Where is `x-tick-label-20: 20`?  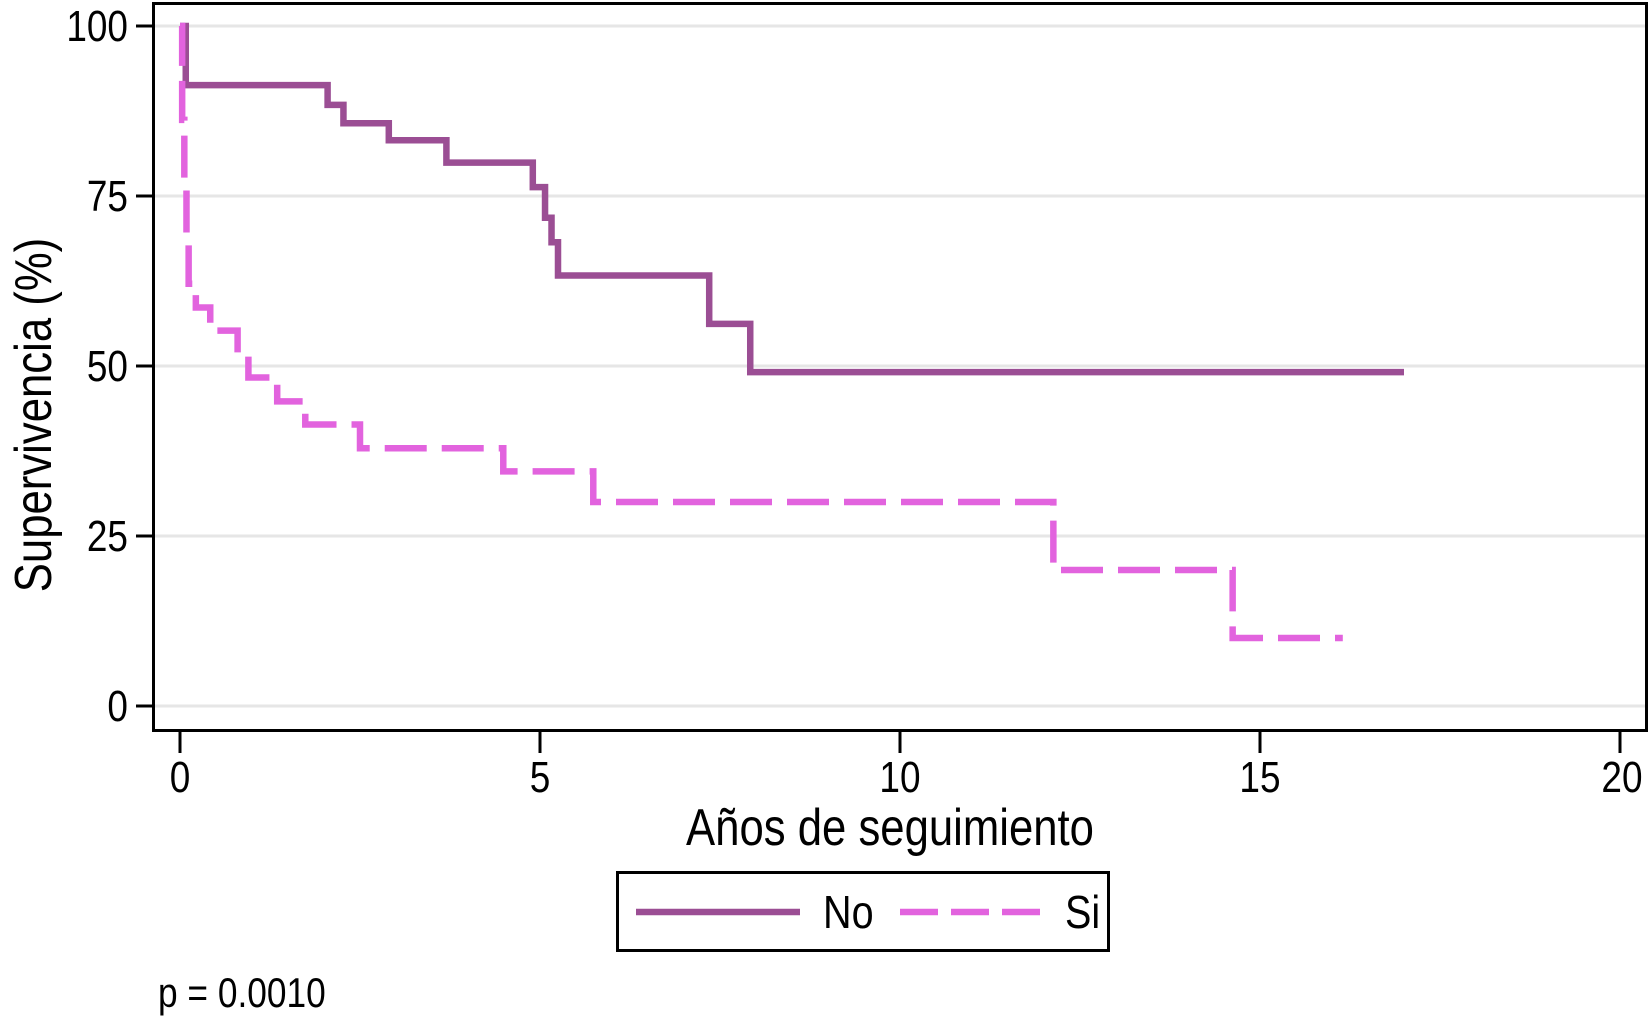
x-tick-label-20: 20 is located at coordinates (1622, 777).